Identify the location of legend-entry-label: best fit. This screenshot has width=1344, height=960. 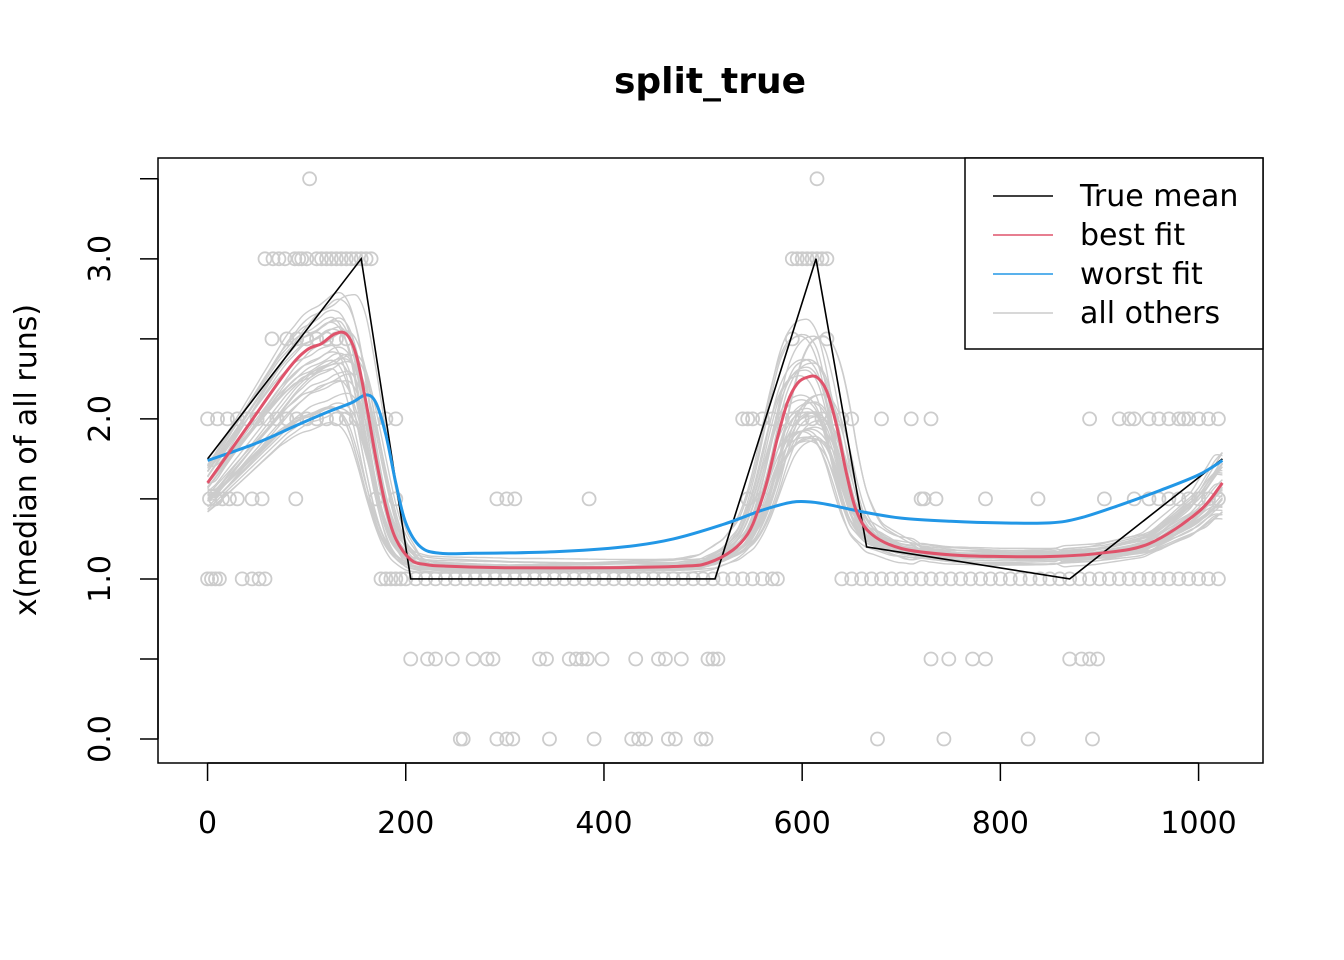
(1132, 235).